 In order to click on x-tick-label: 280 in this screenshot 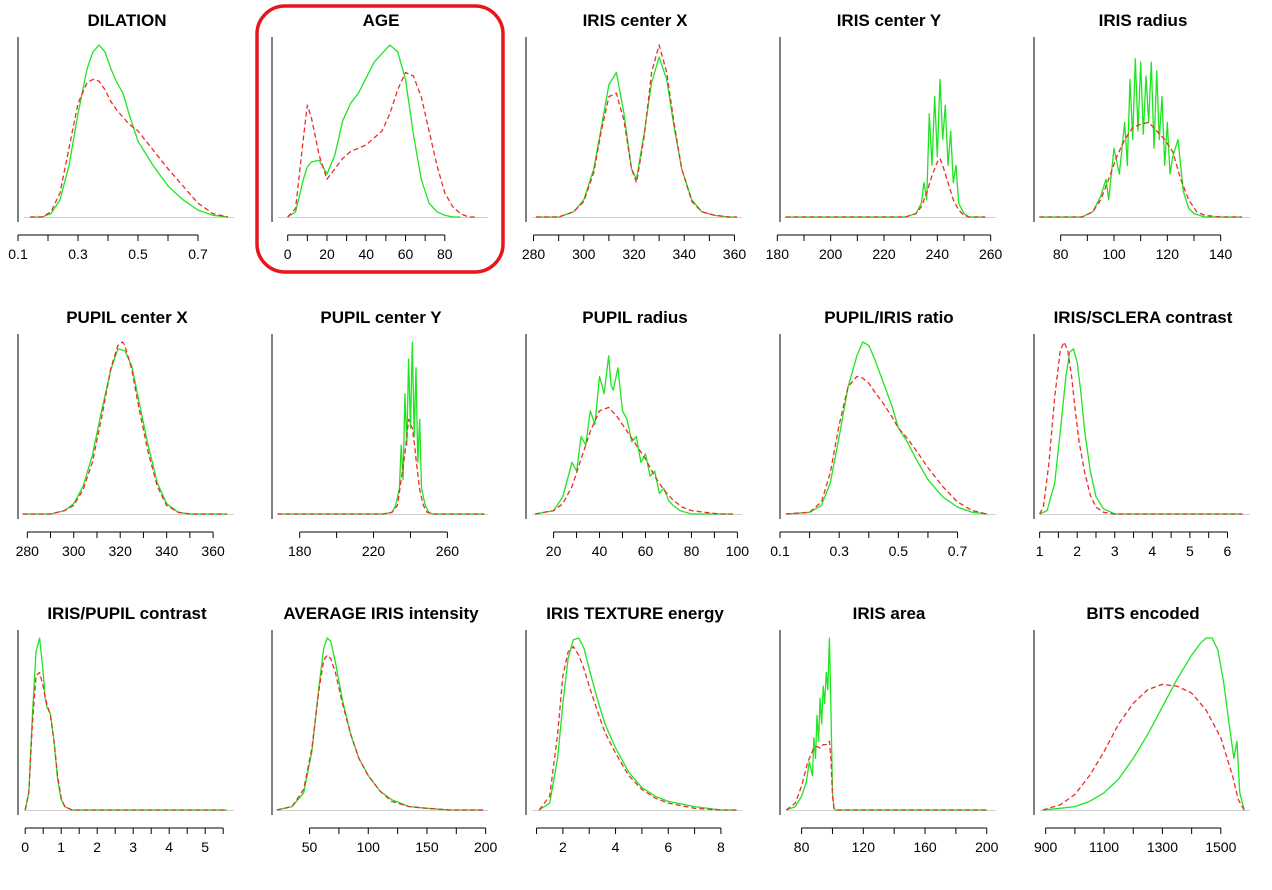, I will do `click(28, 551)`.